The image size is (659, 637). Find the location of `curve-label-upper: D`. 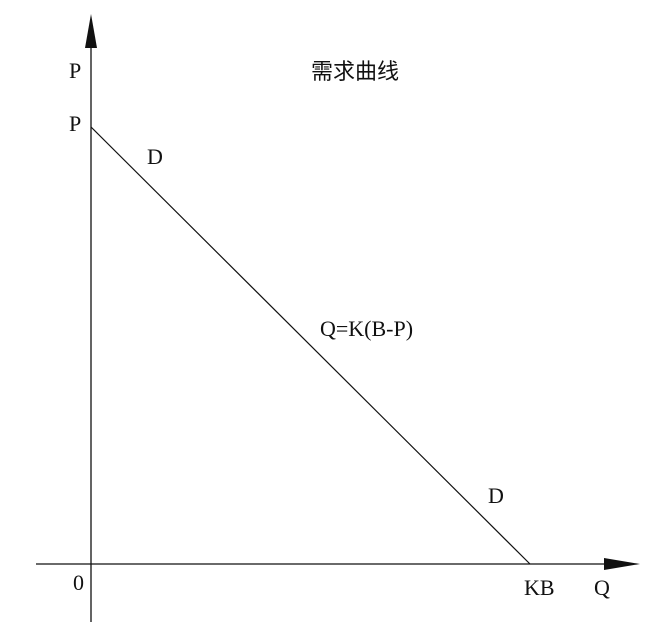

curve-label-upper: D is located at coordinates (155, 156).